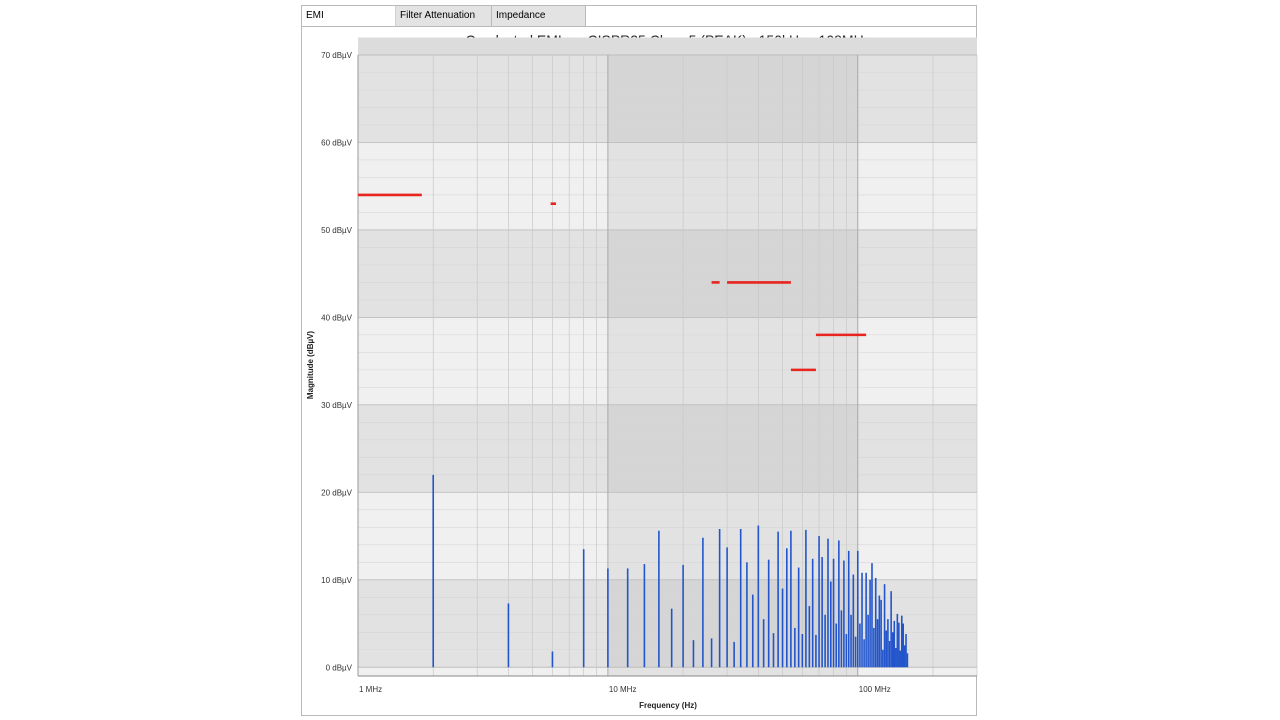 The width and height of the screenshot is (1280, 720). Describe the element at coordinates (337, 55) in the screenshot. I see `y-tick-label: 70 dBµV` at that location.